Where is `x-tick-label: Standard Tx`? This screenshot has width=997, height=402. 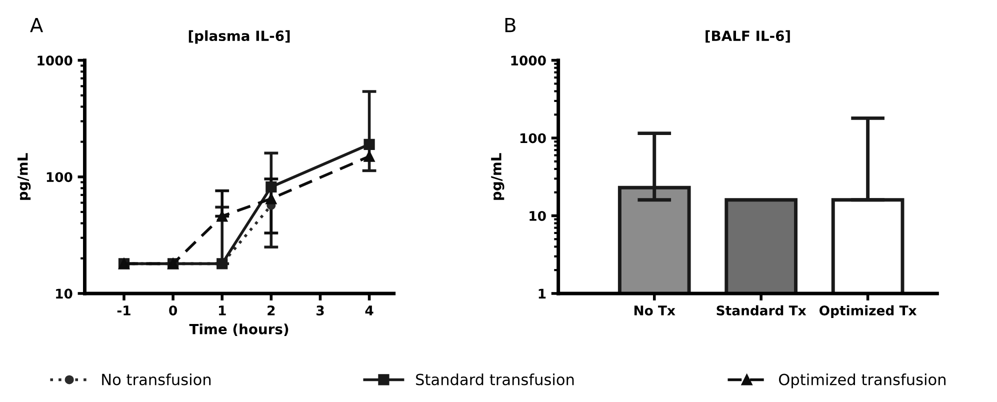 x-tick-label: Standard Tx is located at coordinates (761, 310).